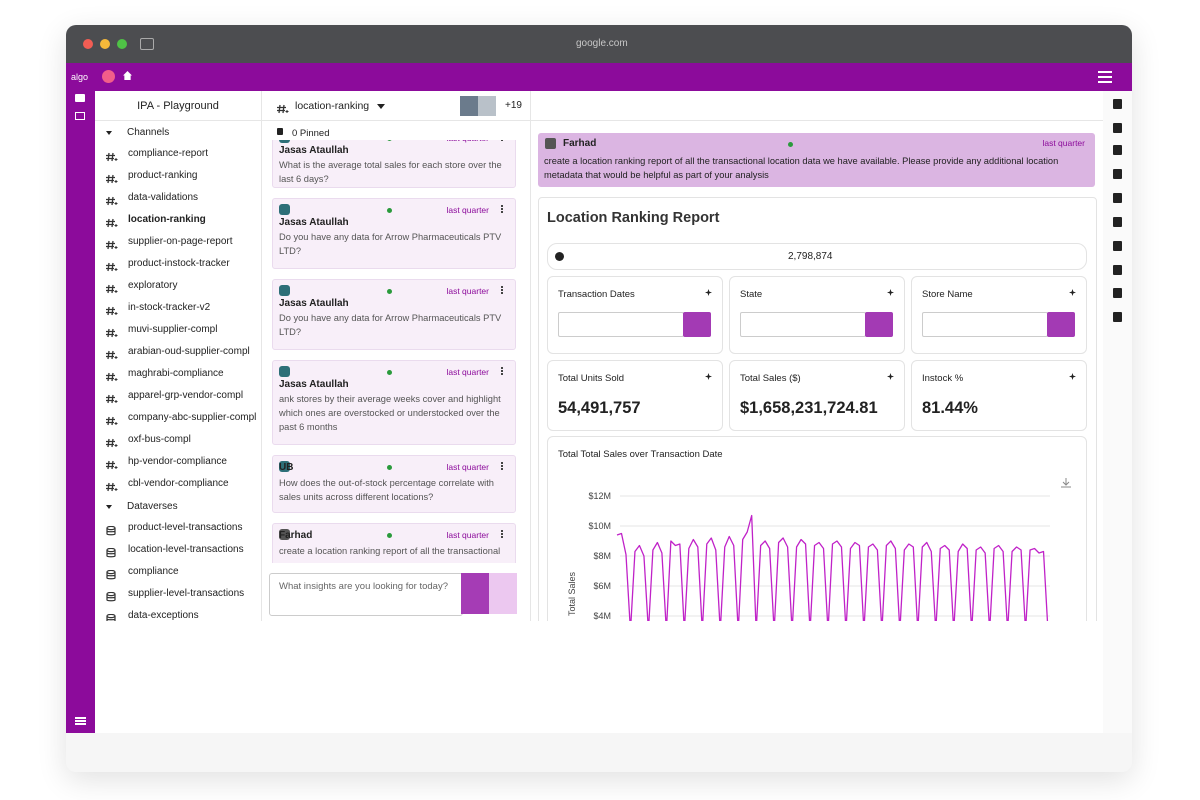 The image size is (1200, 800). I want to click on channel-item: company-abc-supplier-compl, so click(192, 417).